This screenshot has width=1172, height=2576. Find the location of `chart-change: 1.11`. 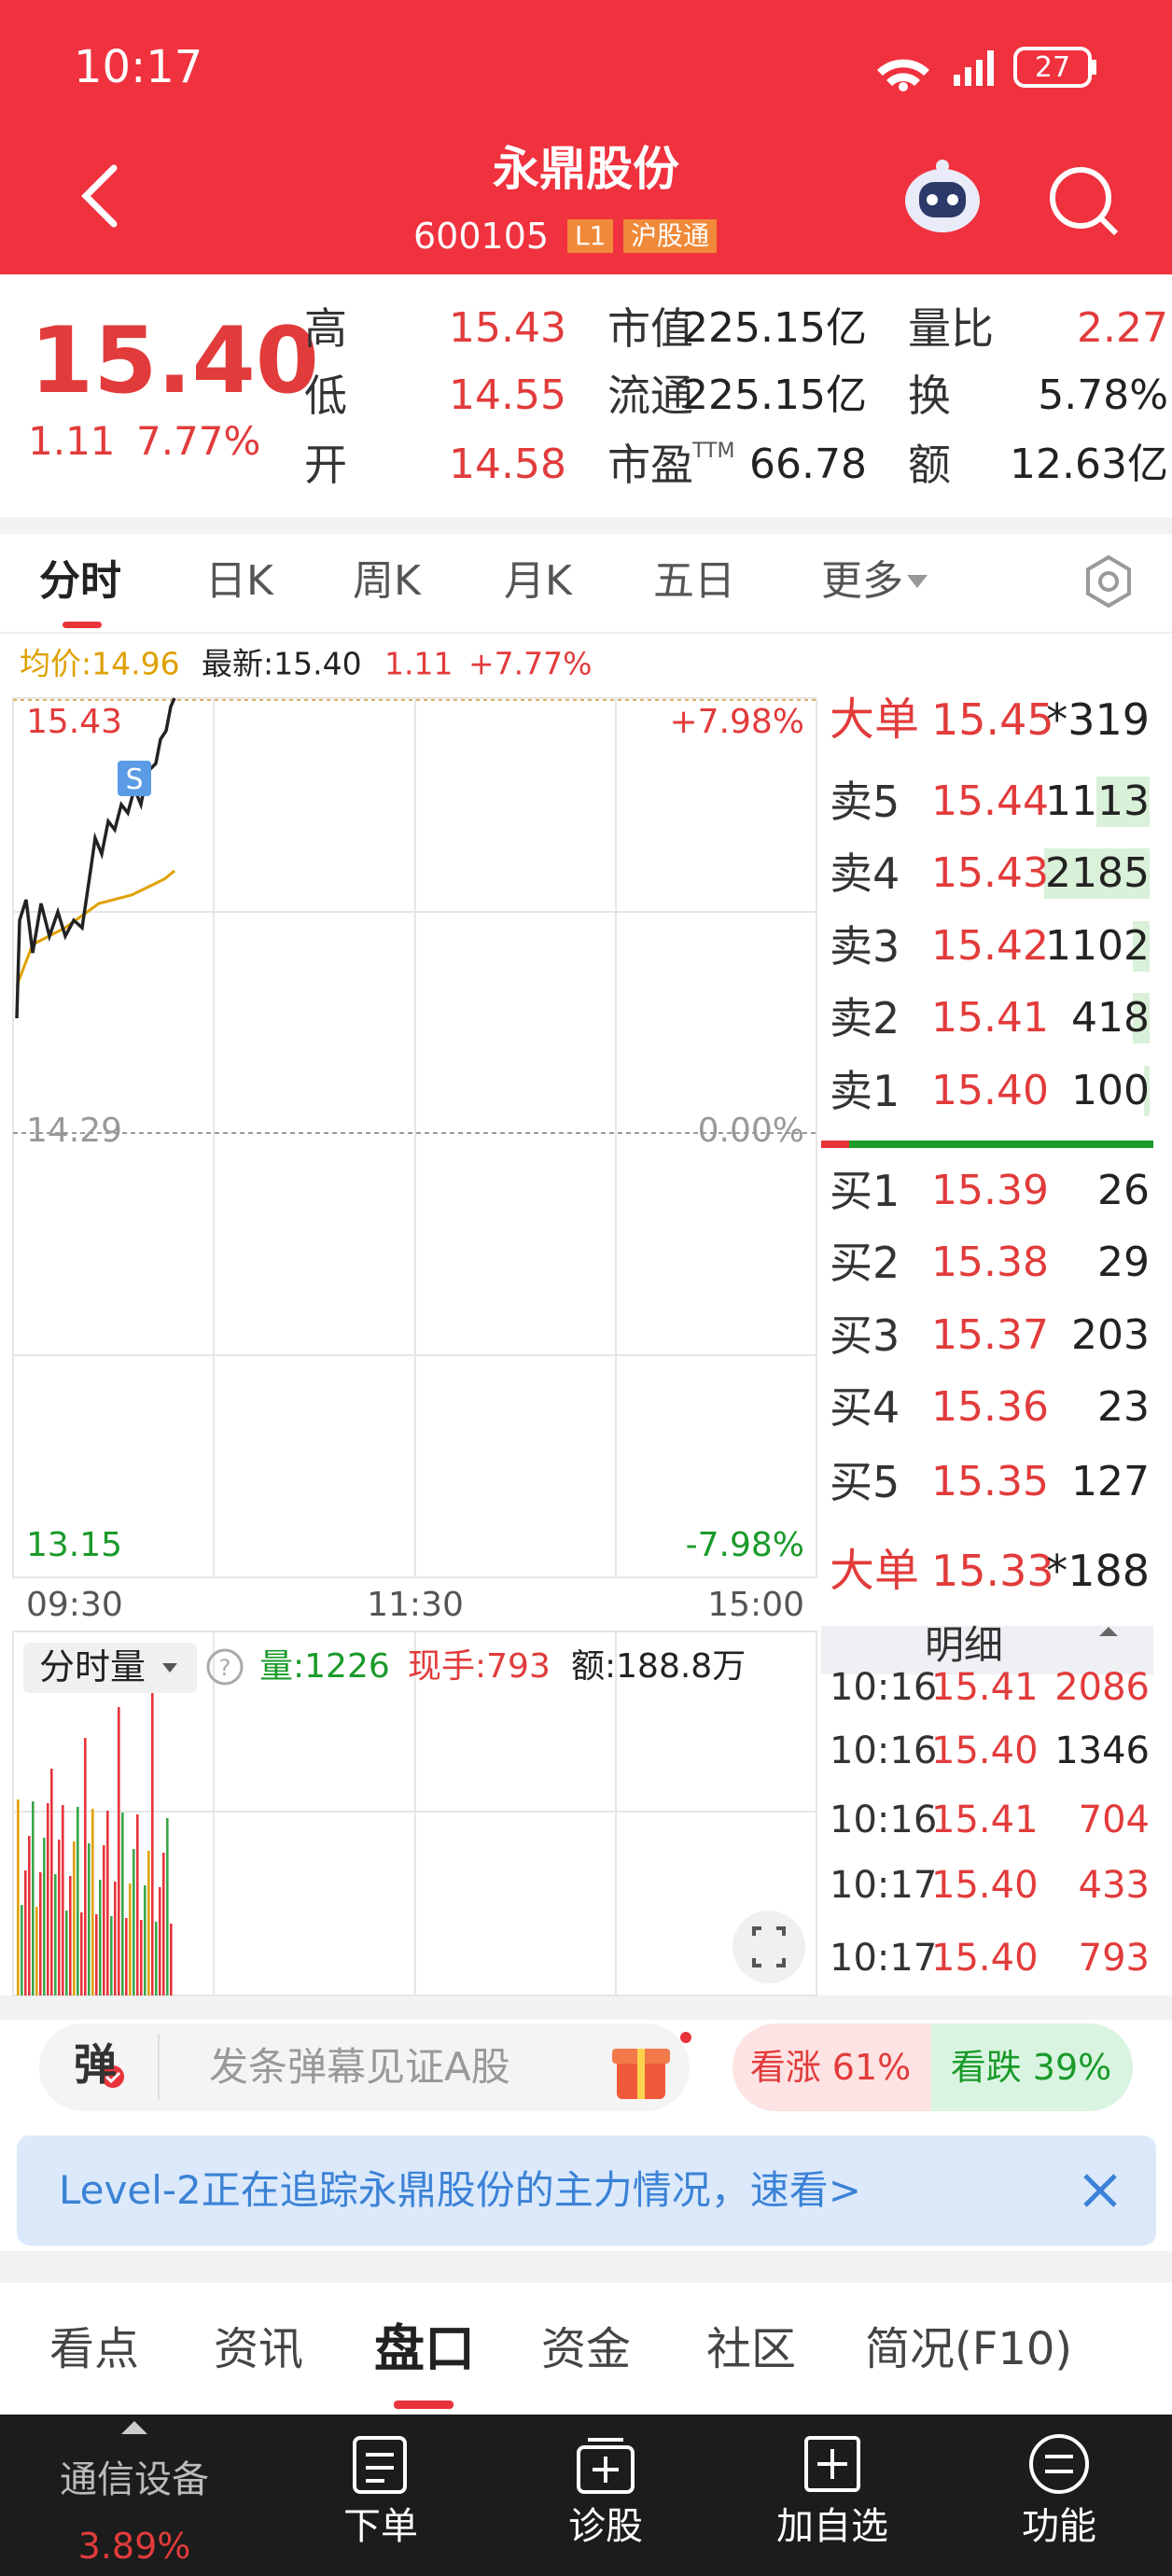

chart-change: 1.11 is located at coordinates (418, 663).